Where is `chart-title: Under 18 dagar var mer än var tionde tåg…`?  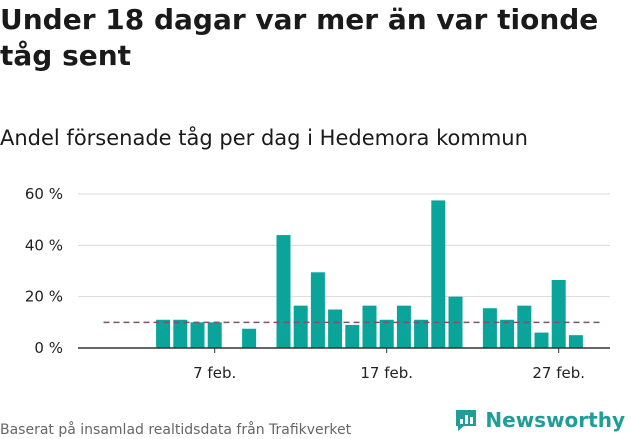 chart-title: Under 18 dagar var mer än var tionde tåg… is located at coordinates (299, 37).